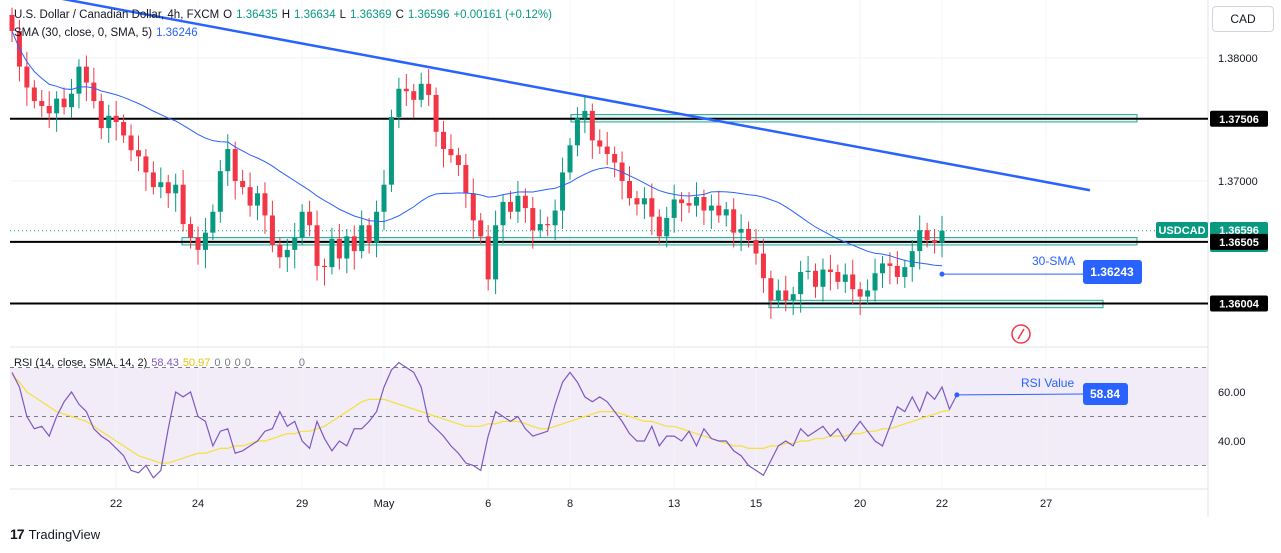 The height and width of the screenshot is (553, 1281). I want to click on rsi-ma-line, so click(480, 419).